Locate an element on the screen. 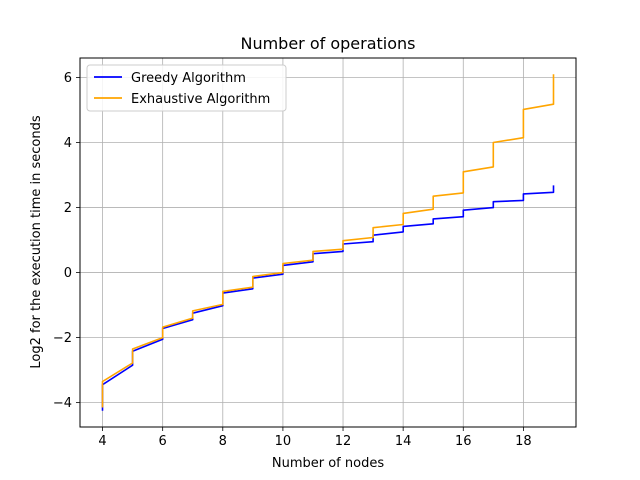 The image size is (640, 480). legend: Greedy Algorithm Exhaustive Algorithm is located at coordinates (186, 88).